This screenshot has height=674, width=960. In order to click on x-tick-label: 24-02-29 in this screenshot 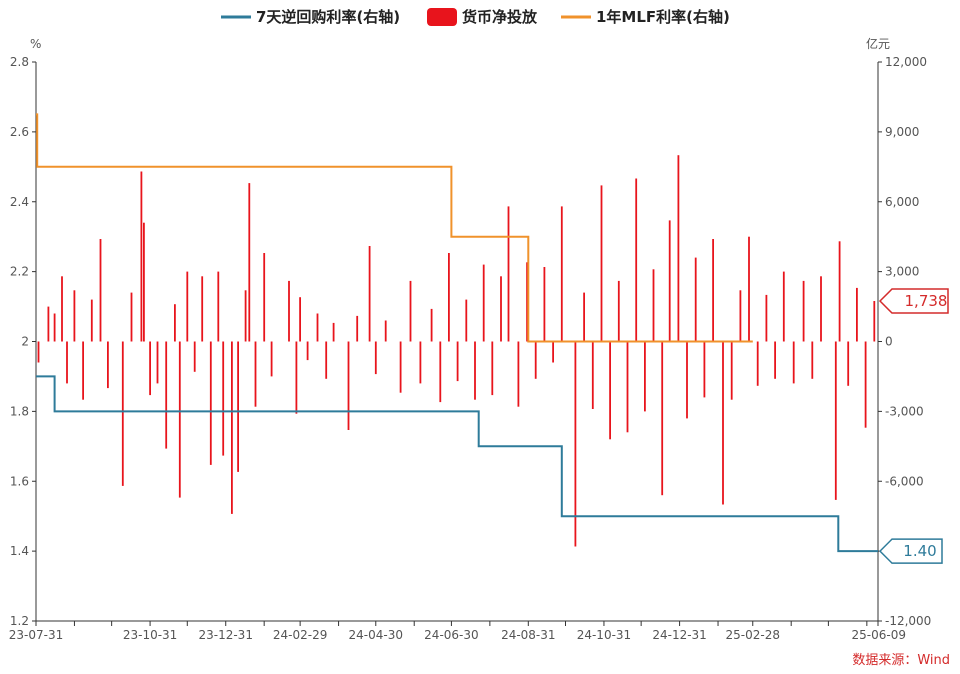, I will do `click(300, 635)`.